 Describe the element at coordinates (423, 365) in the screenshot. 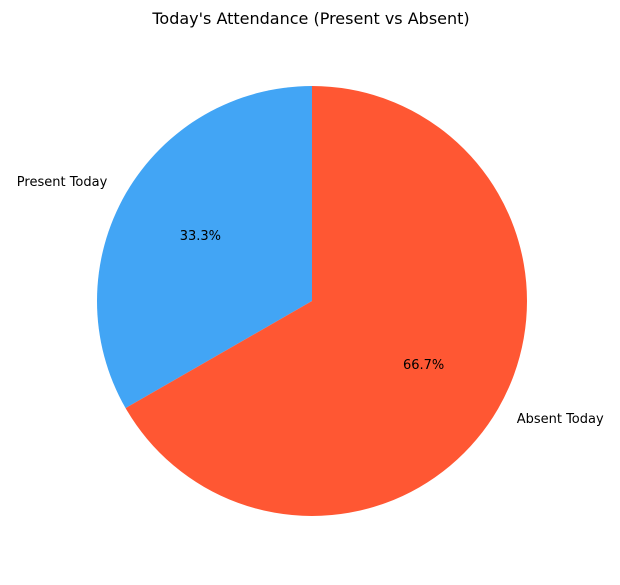

I see `slice-percent-absent-today: 66.7%` at that location.